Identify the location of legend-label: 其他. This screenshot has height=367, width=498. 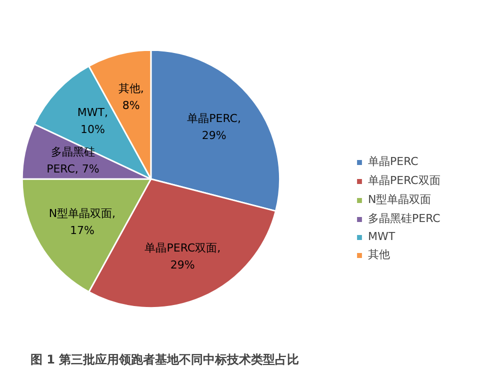
(379, 254).